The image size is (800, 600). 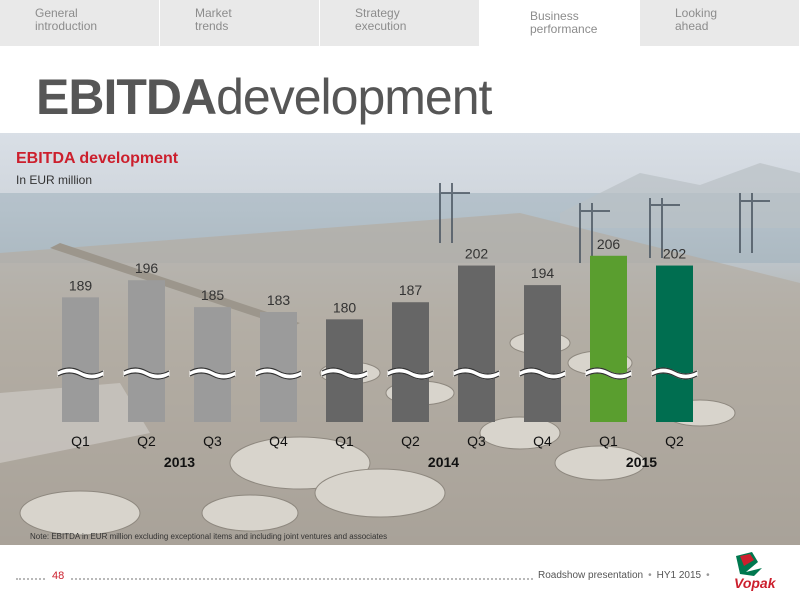 What do you see at coordinates (675, 254) in the screenshot?
I see `data-label-10: 202` at bounding box center [675, 254].